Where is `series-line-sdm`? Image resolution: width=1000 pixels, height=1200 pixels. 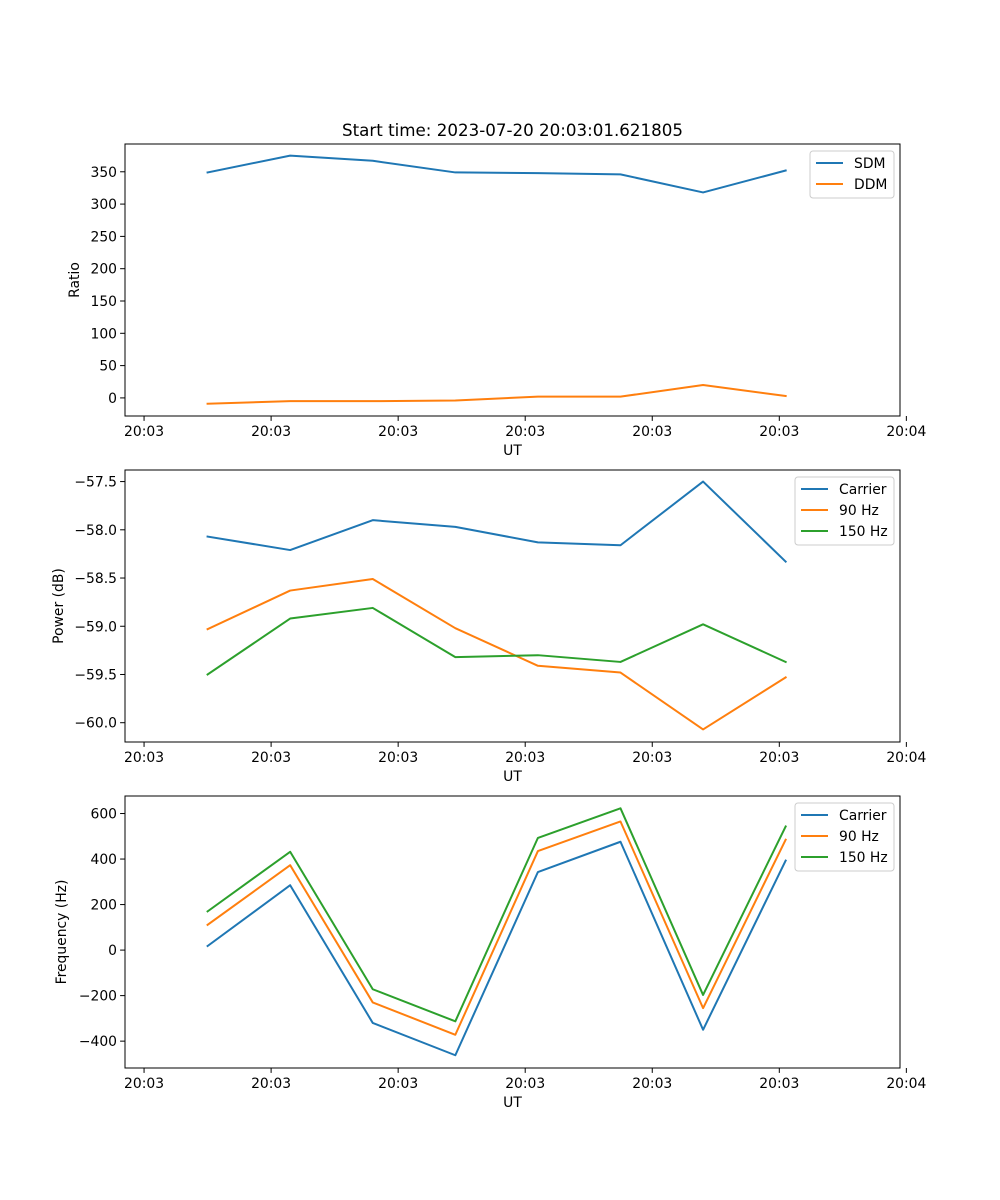 series-line-sdm is located at coordinates (496, 174).